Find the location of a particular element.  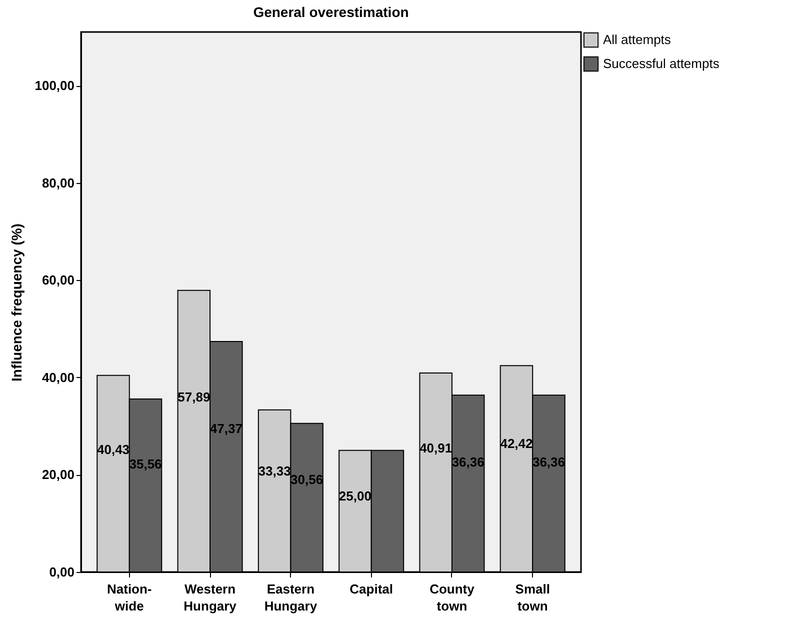

x-tick-label: Western Hungary is located at coordinates (211, 598).